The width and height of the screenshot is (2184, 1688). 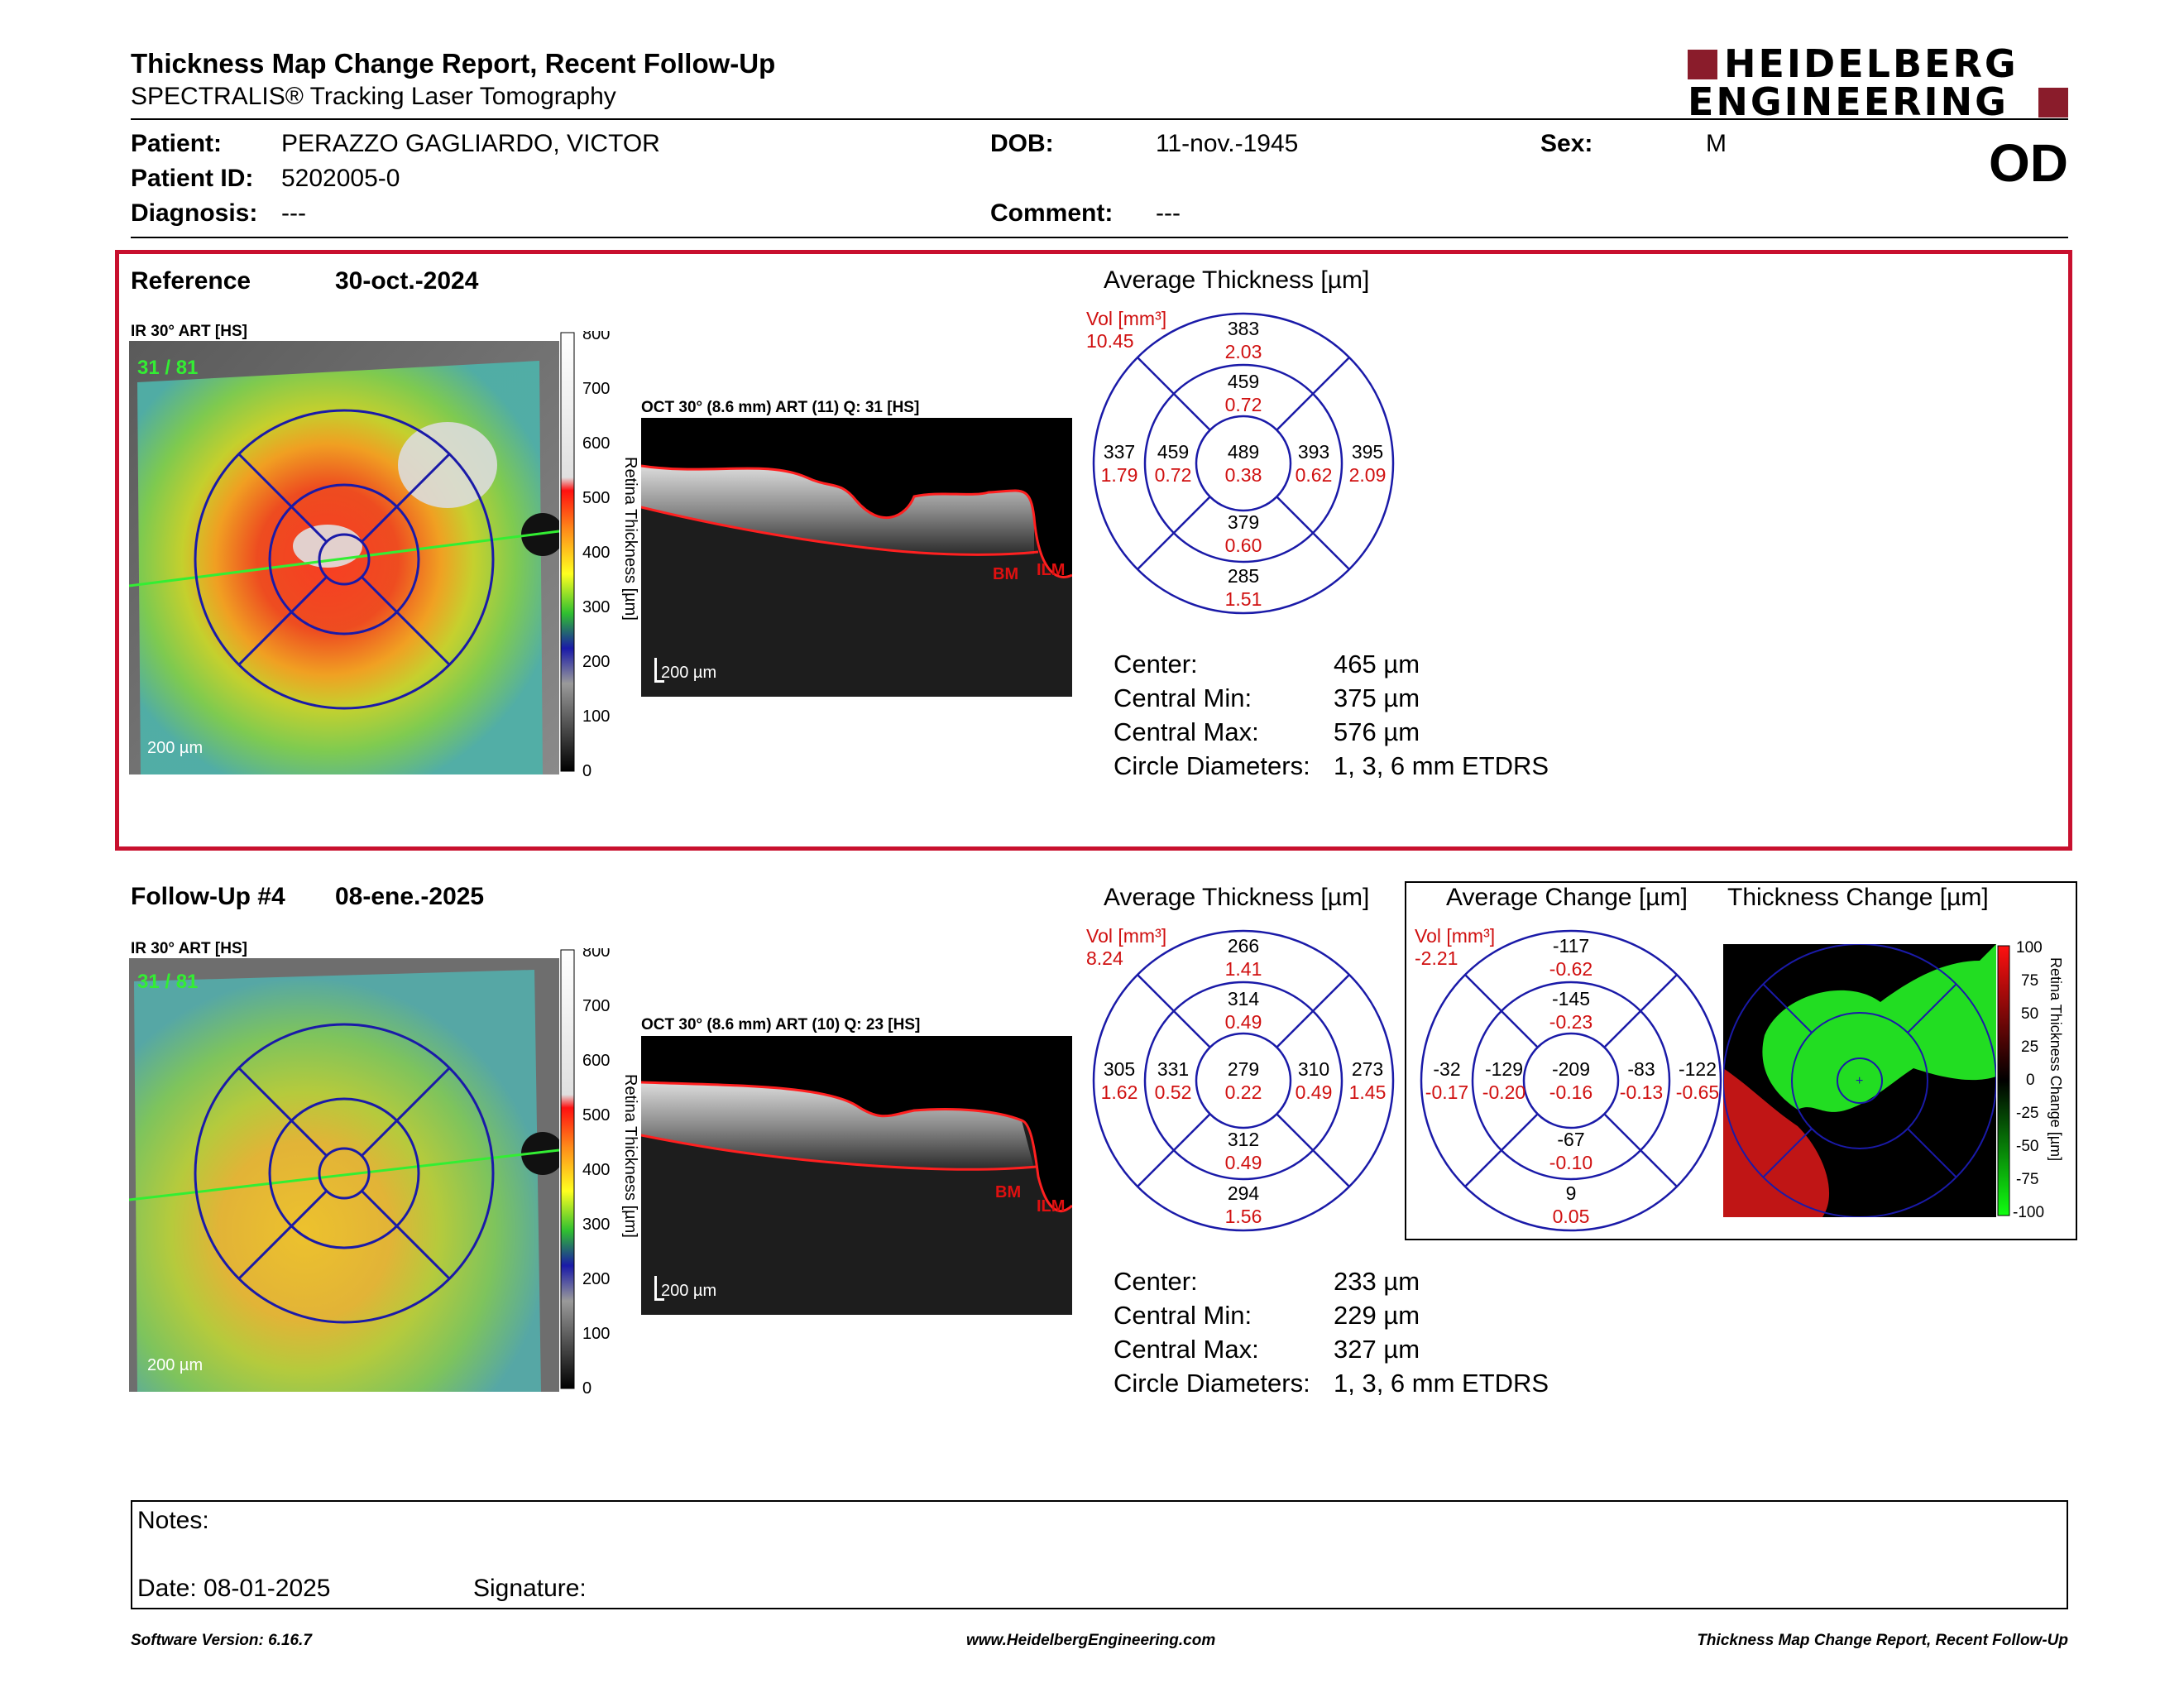 I want to click on patient-name: PERAZZO GAGLIARDO, VICTOR, so click(x=470, y=143).